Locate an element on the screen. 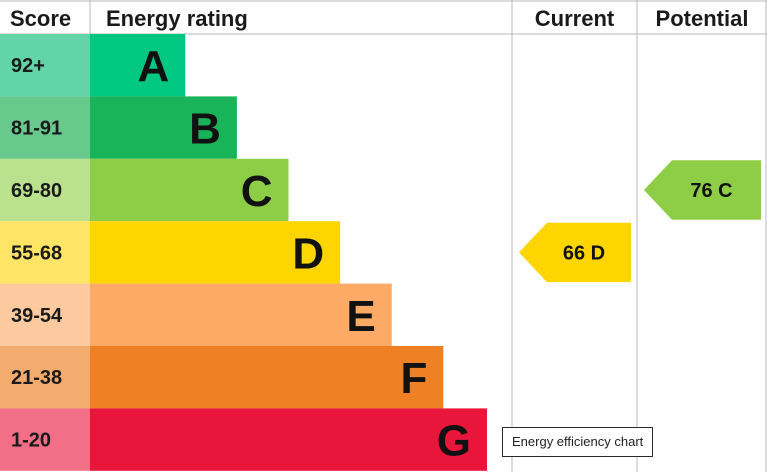 This screenshot has height=472, width=767. band-e: 39-54 E is located at coordinates (196, 314).